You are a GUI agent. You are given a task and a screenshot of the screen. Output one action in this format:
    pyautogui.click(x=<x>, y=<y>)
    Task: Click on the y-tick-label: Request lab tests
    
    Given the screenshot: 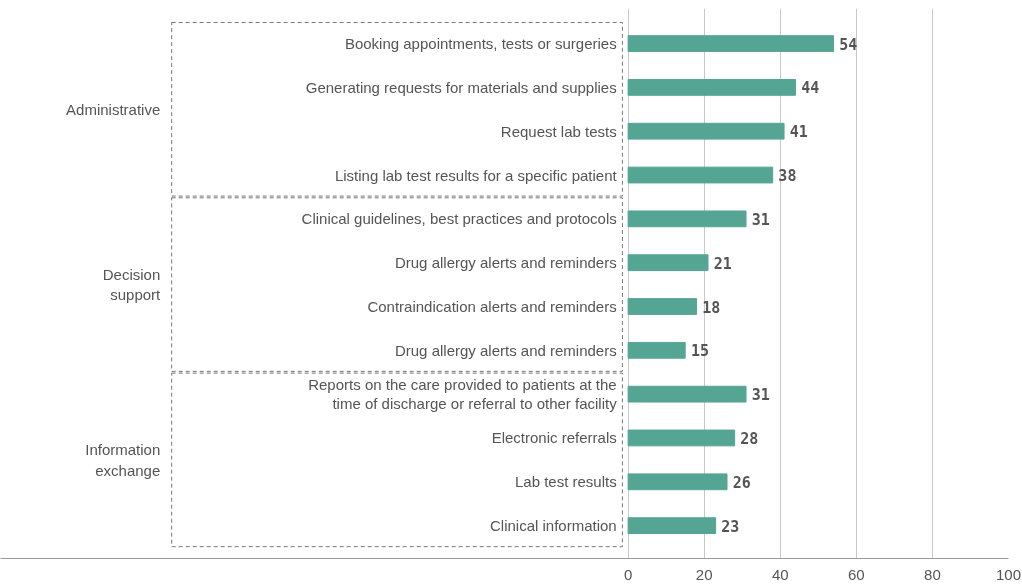 What is the action you would take?
    pyautogui.click(x=558, y=131)
    